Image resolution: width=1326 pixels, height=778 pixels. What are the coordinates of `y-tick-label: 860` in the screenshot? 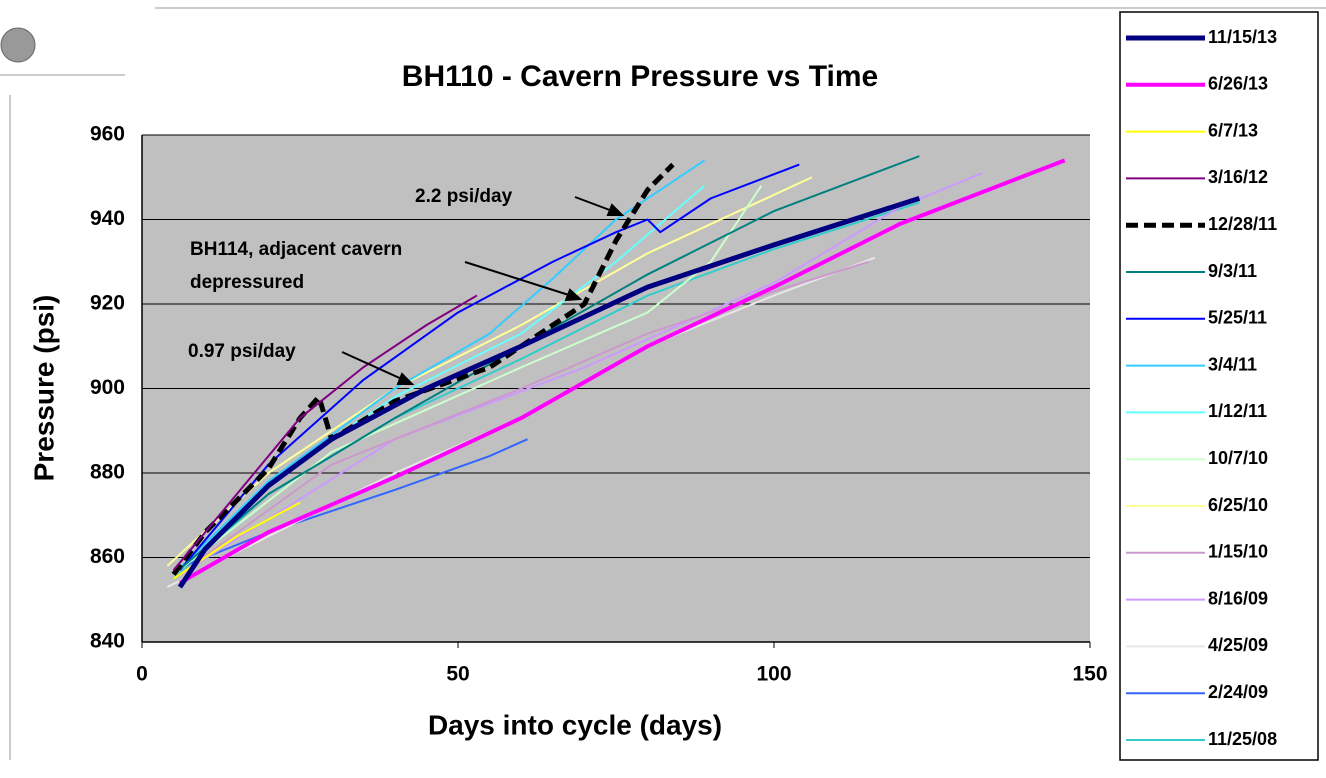 It's located at (107, 556).